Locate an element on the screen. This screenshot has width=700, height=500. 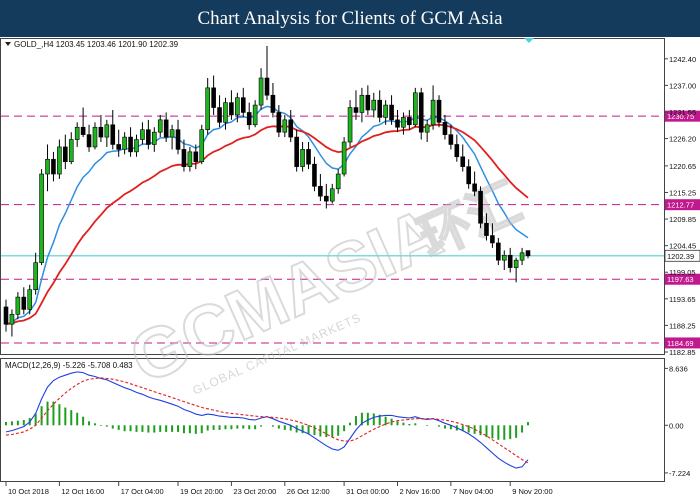
price-tick-label: 1220.65 is located at coordinates (682, 166).